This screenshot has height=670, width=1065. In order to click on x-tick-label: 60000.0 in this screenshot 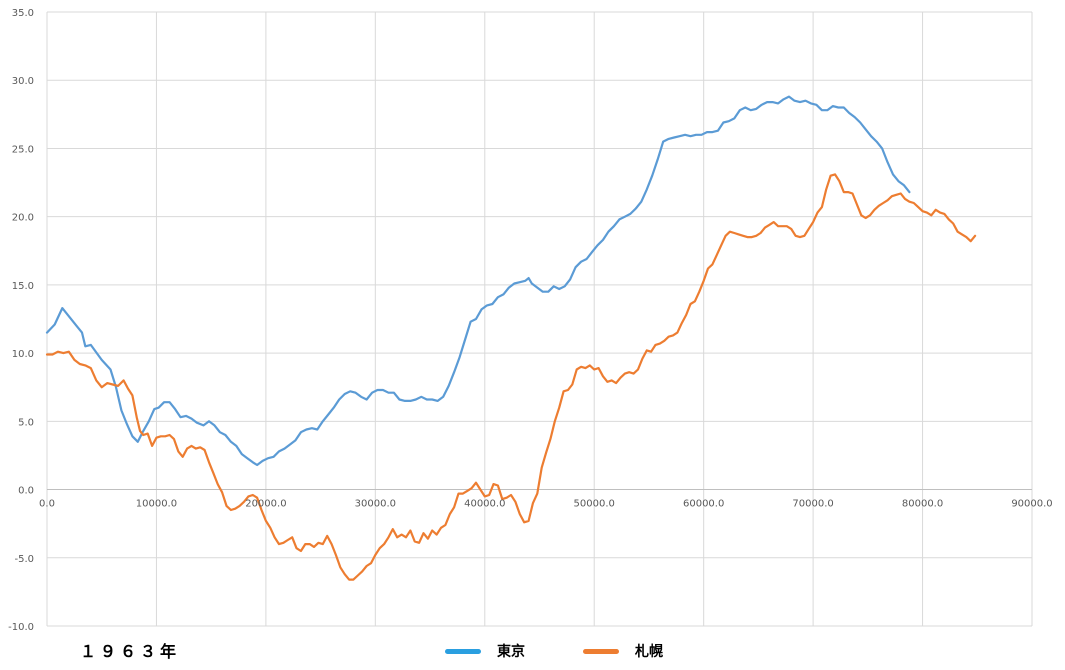, I will do `click(703, 504)`.